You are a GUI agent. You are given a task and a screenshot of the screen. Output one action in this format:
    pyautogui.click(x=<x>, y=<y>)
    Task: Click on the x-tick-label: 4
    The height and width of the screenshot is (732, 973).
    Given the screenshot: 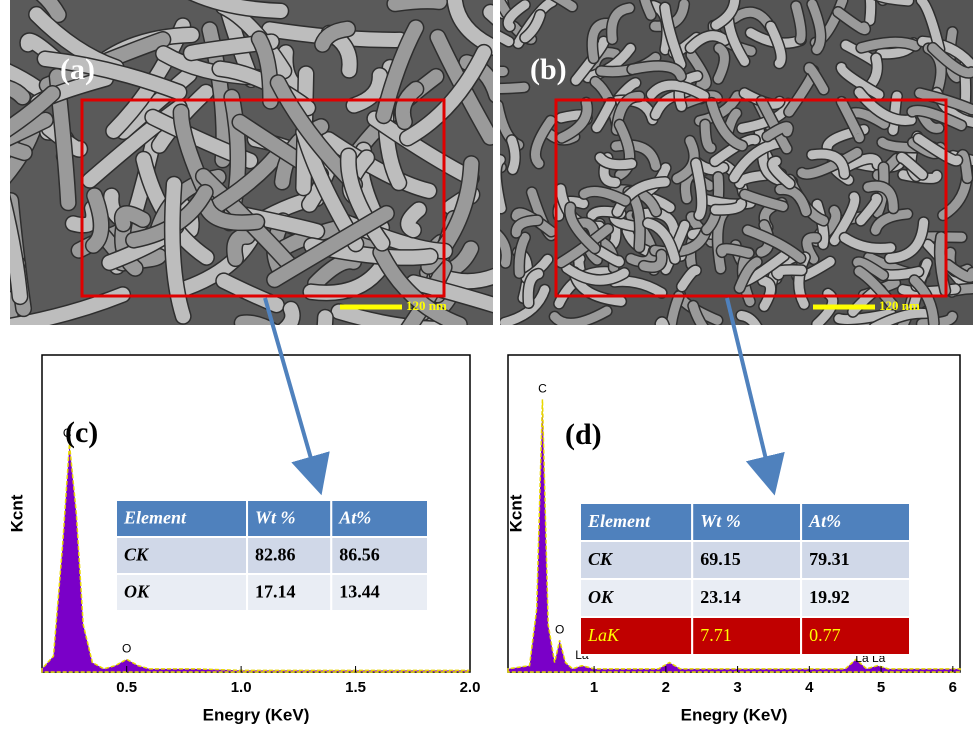 What is the action you would take?
    pyautogui.click(x=809, y=687)
    